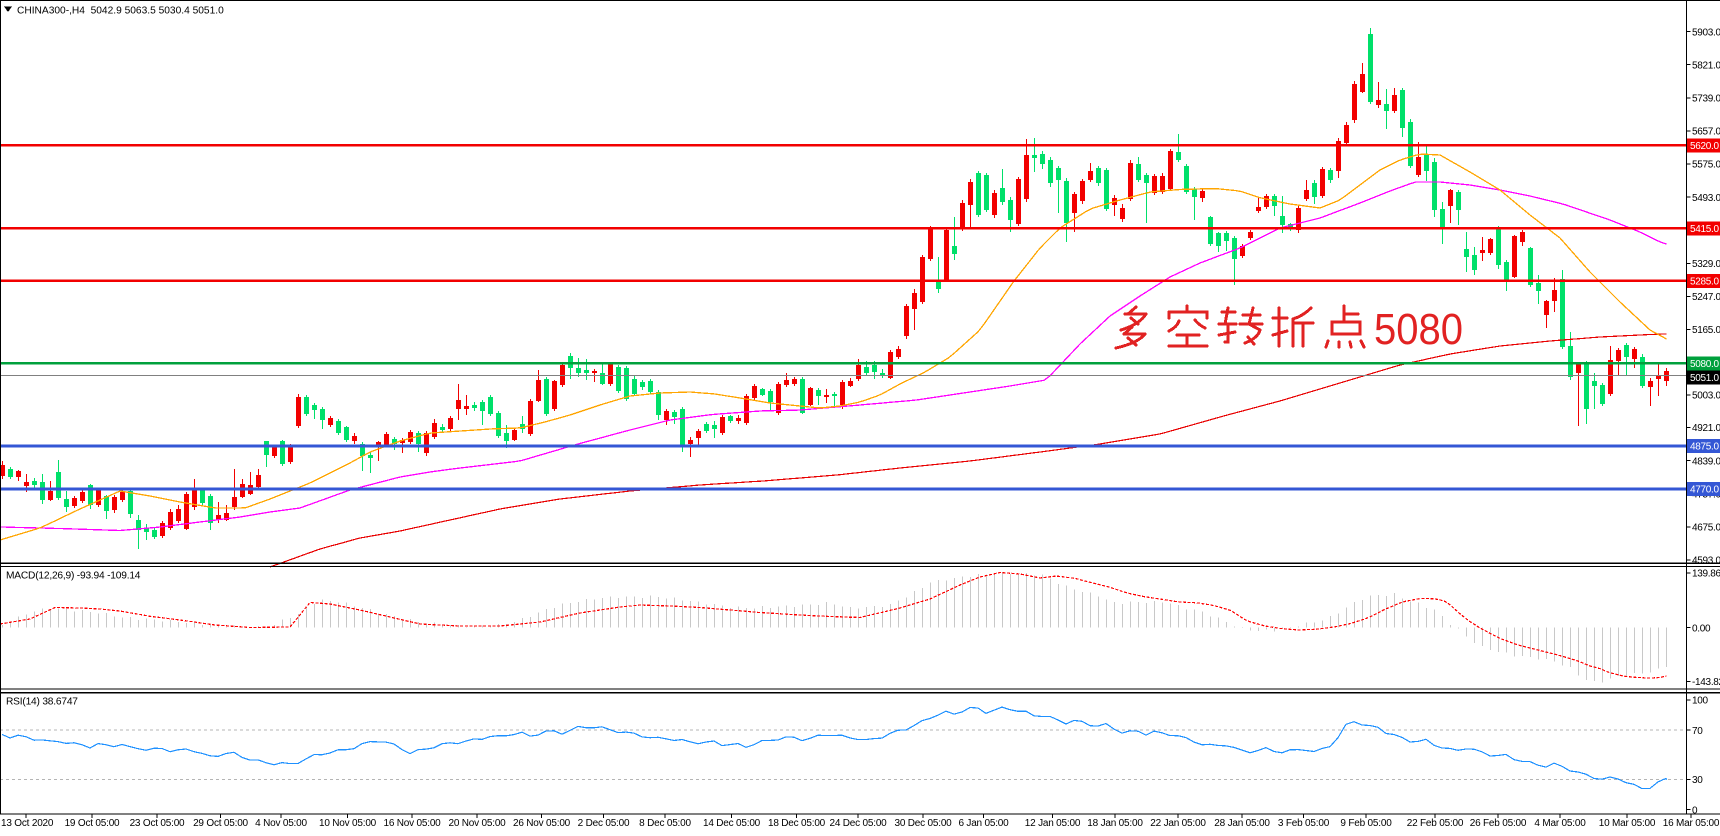 The image size is (1720, 836). I want to click on svg-text: 16 Nov 05:00, so click(412, 823).